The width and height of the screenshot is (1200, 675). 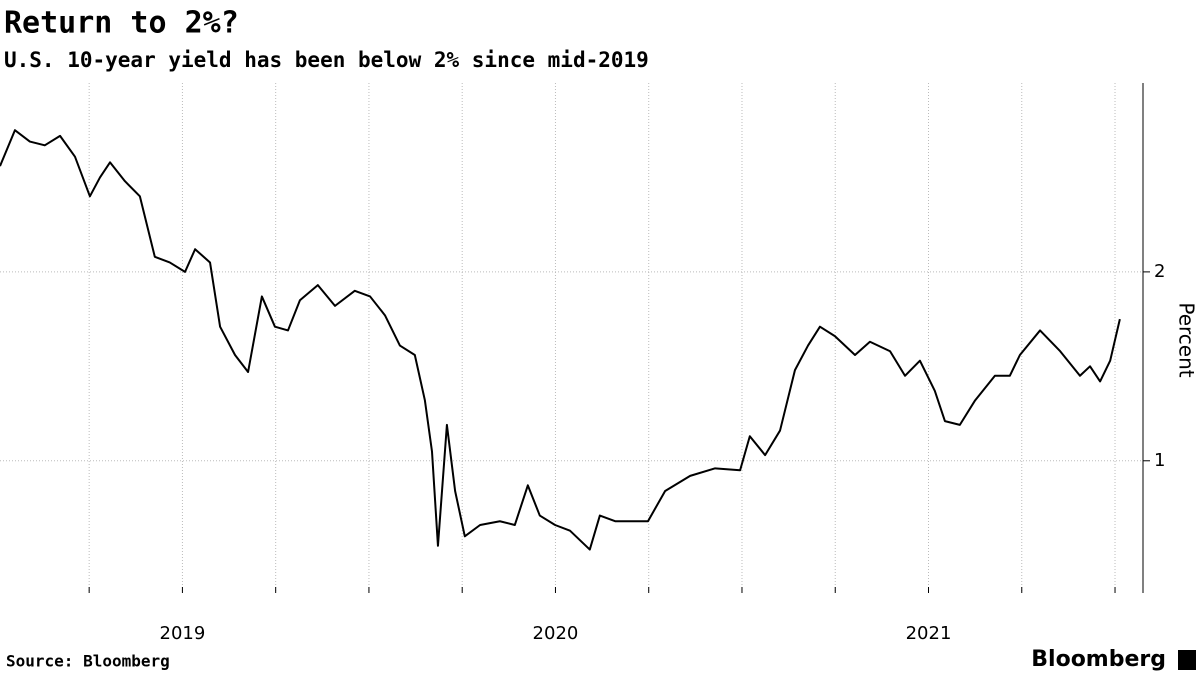 What do you see at coordinates (183, 633) in the screenshot?
I see `x-tick-label: 2019` at bounding box center [183, 633].